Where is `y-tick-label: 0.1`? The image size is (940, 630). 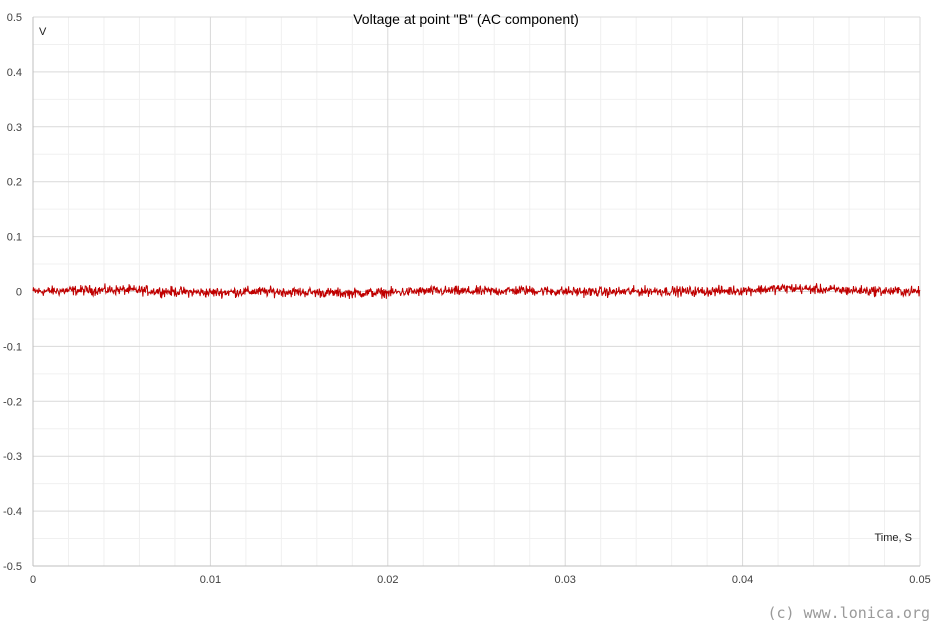
y-tick-label: 0.1 is located at coordinates (14, 238).